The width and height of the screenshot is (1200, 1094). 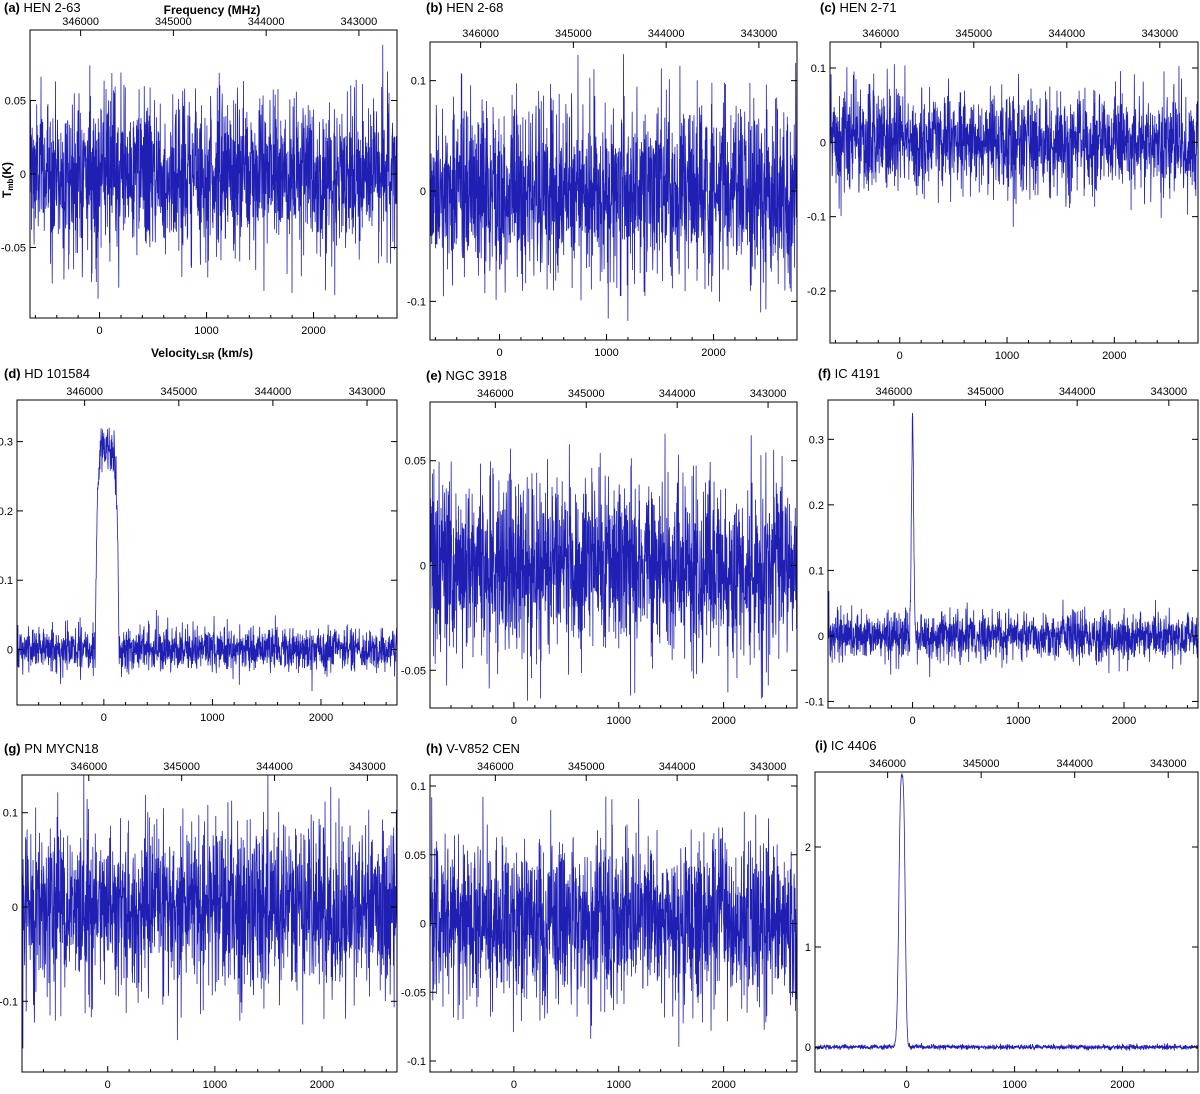 What do you see at coordinates (473, 748) in the screenshot?
I see `panel-title: (h) V-V852 CEN` at bounding box center [473, 748].